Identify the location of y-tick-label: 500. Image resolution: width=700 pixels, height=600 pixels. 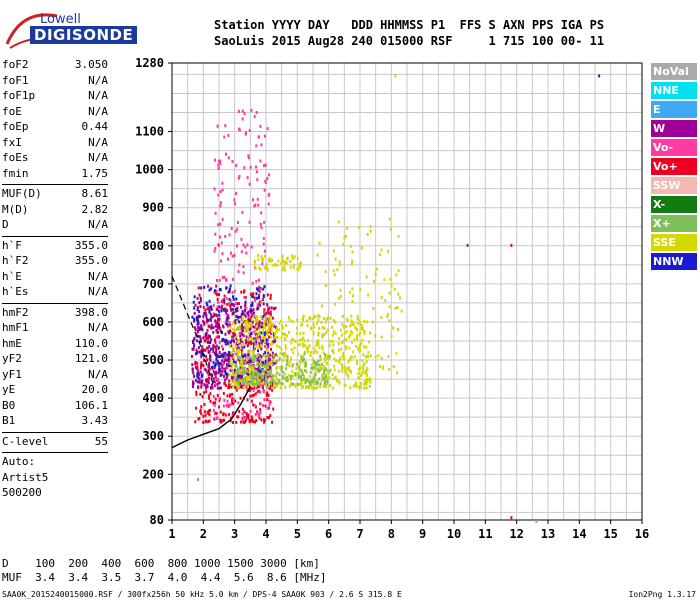
(153, 360).